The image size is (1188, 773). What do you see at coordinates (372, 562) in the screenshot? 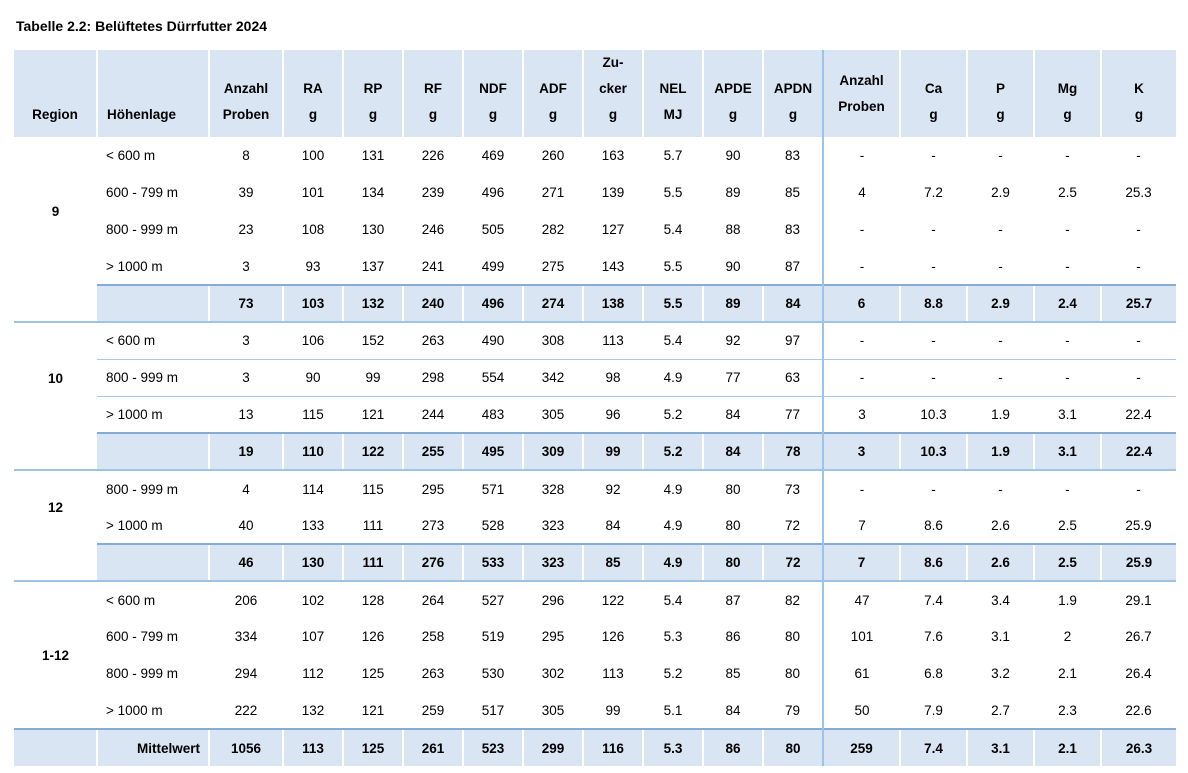
I see `summary-cell-rp: 111` at bounding box center [372, 562].